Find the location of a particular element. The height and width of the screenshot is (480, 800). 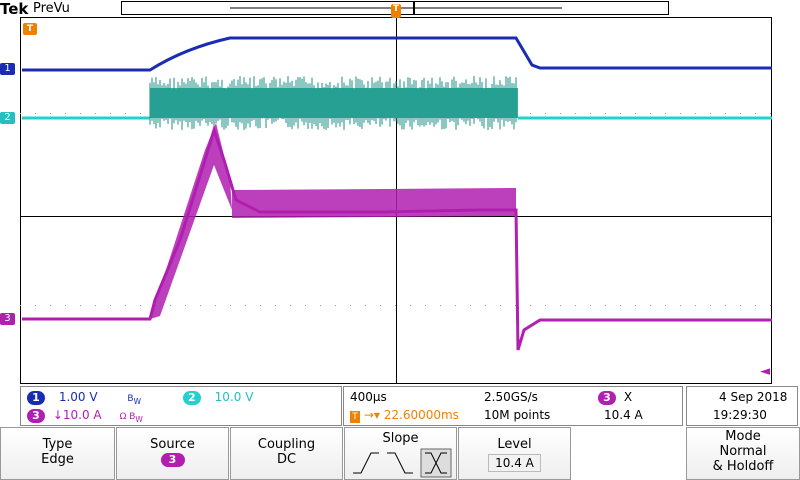

ch2-burst-spikes is located at coordinates (333, 103).